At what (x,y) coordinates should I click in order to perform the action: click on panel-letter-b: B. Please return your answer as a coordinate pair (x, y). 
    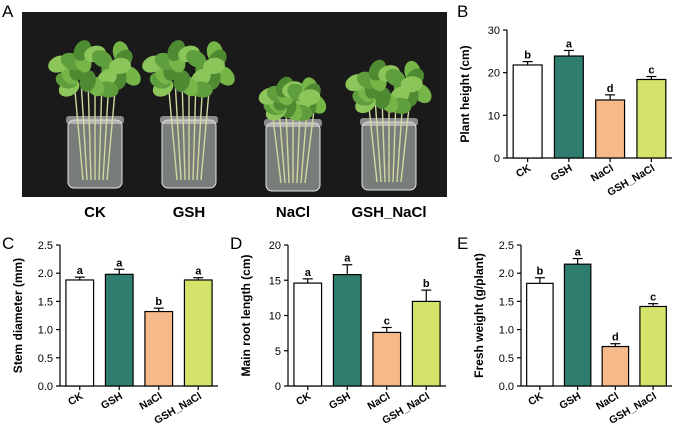
    Looking at the image, I should click on (462, 11).